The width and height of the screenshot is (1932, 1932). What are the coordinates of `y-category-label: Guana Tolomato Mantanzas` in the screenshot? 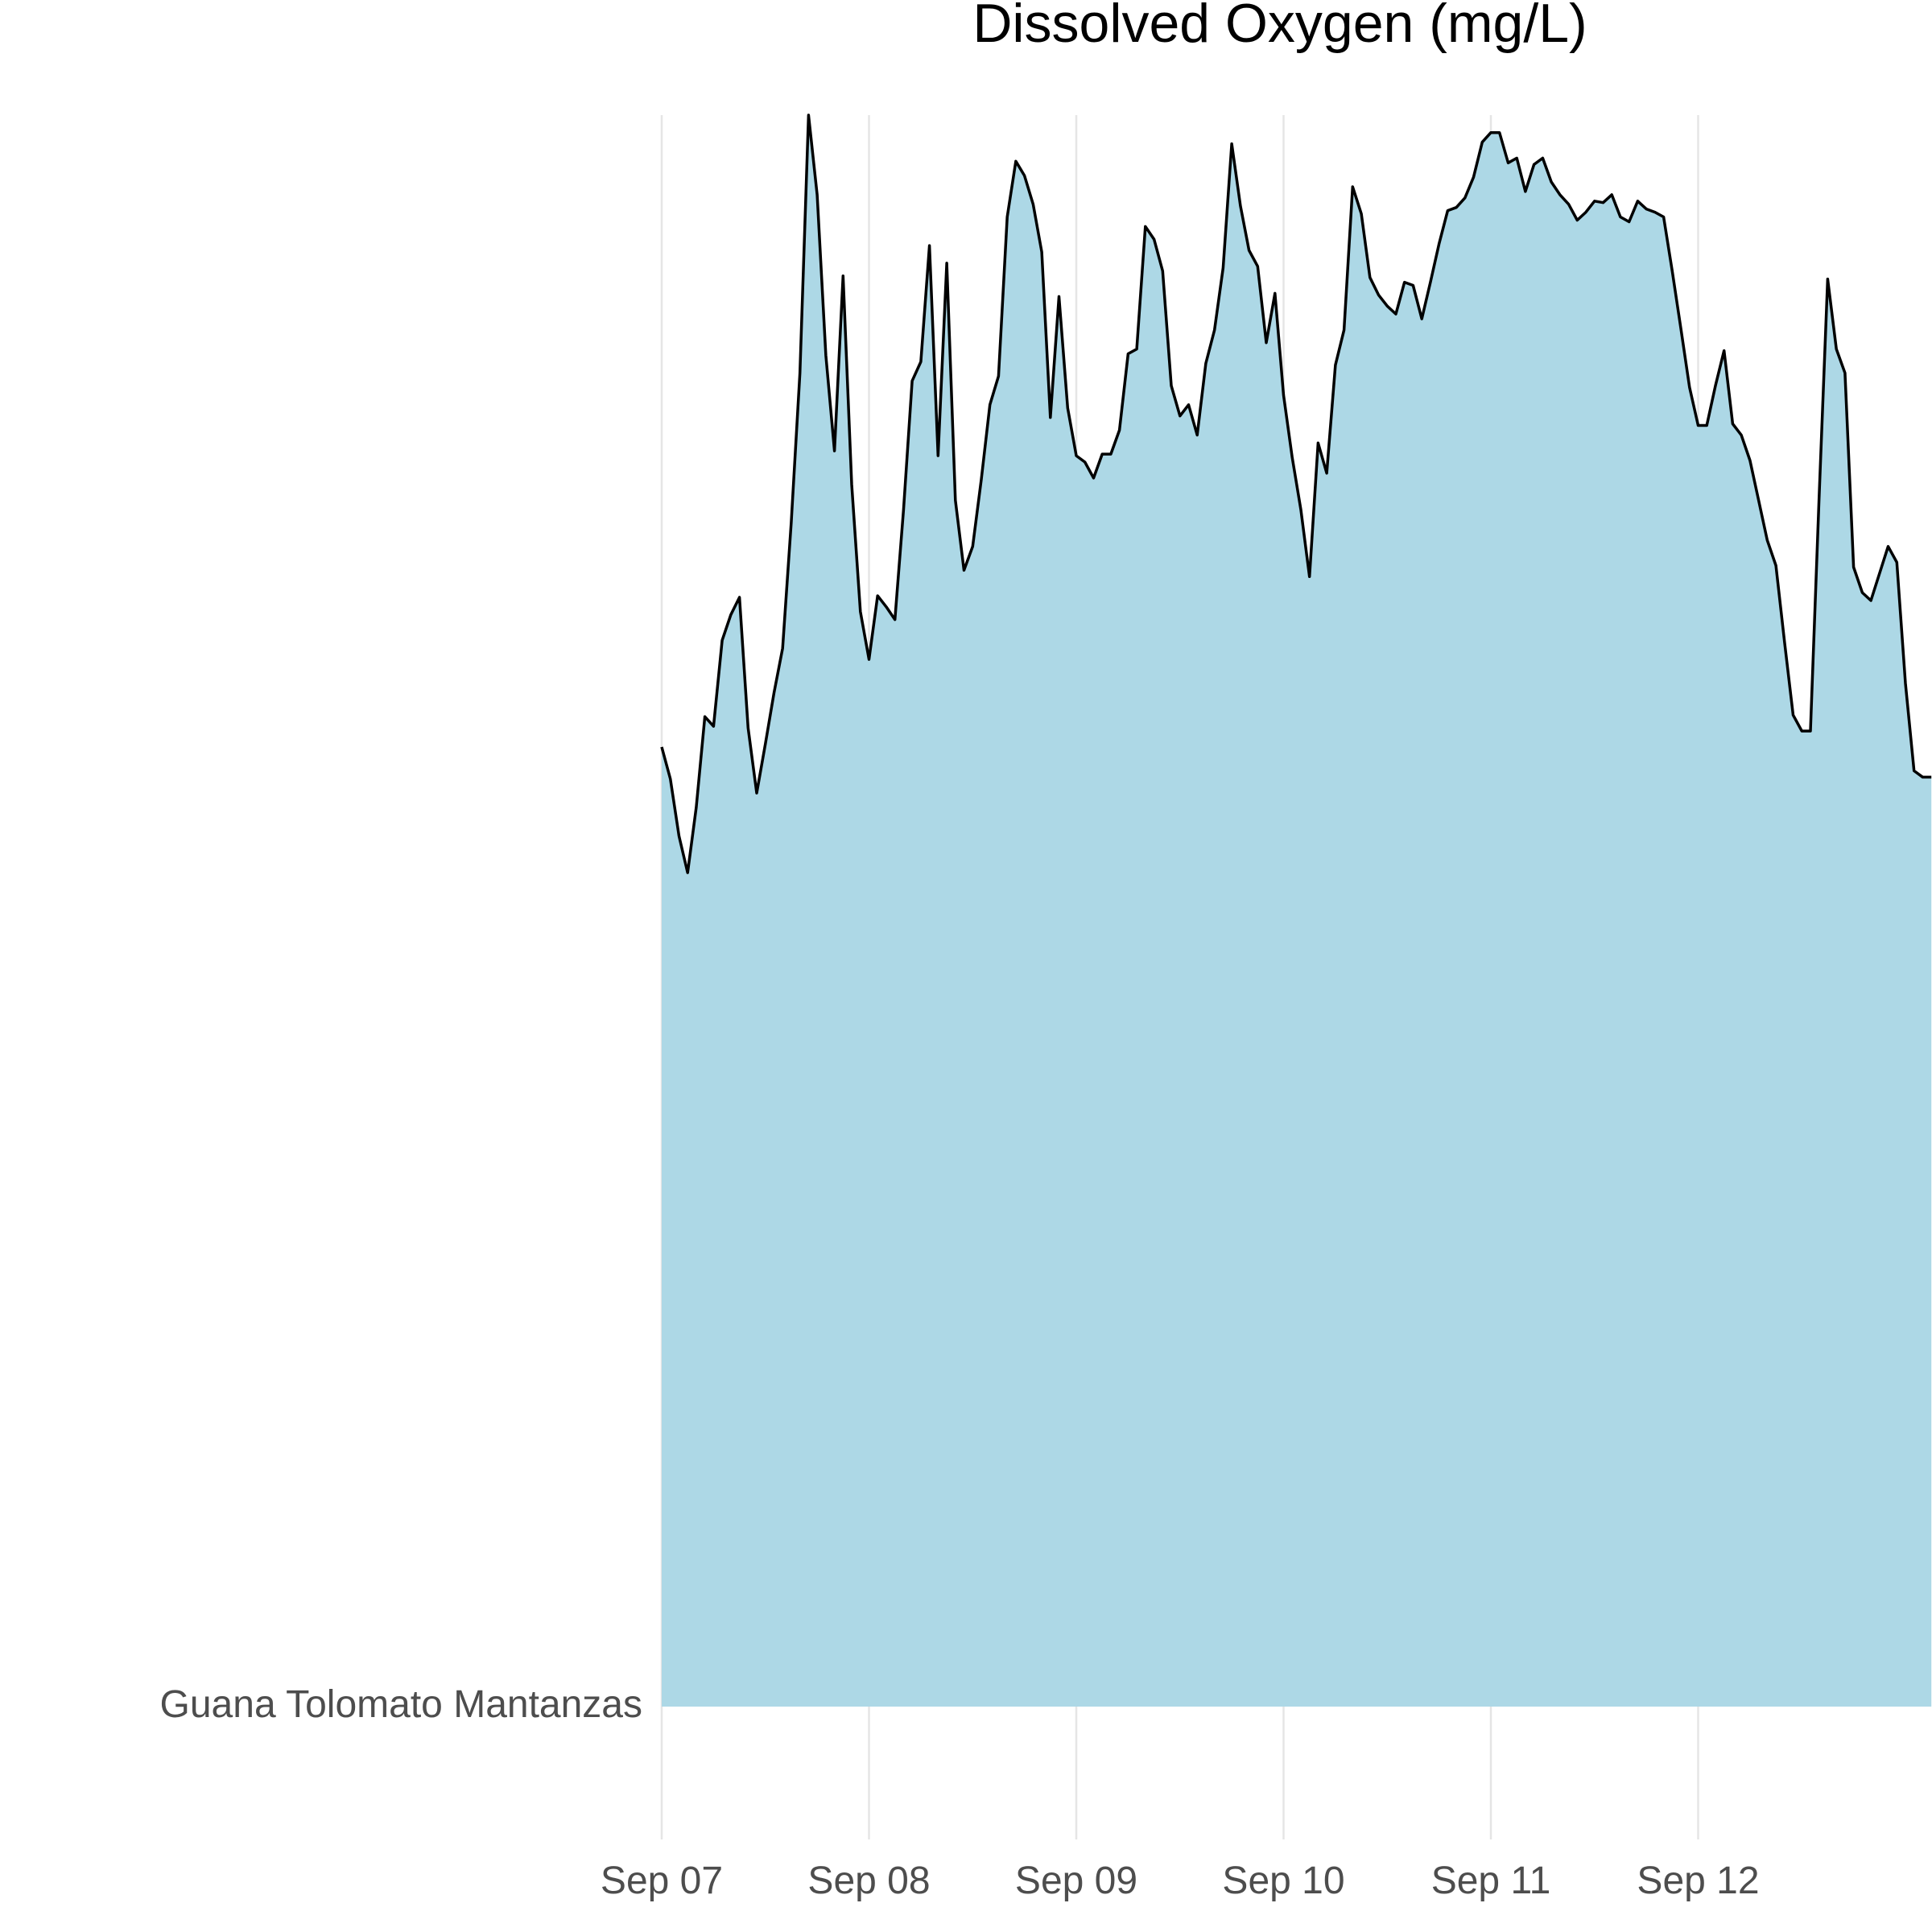 It's located at (401, 1704).